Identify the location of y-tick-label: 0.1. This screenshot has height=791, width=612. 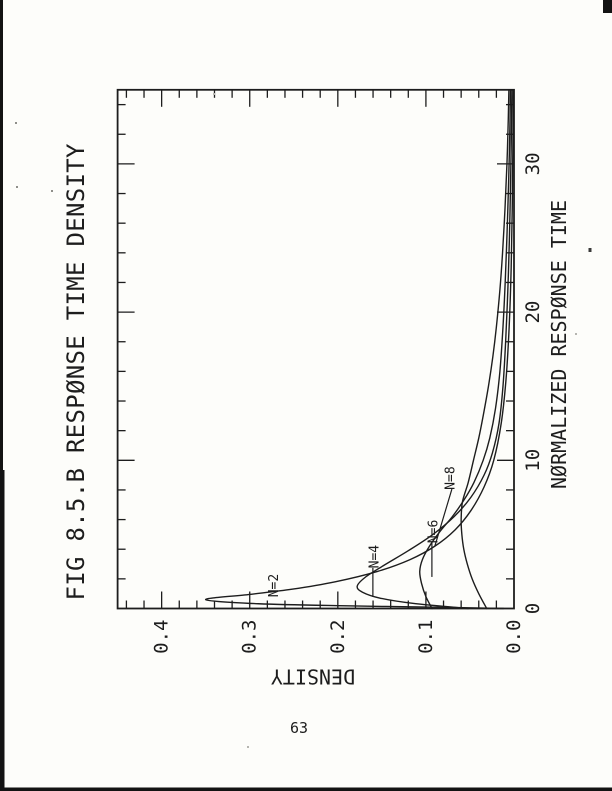
(426, 637).